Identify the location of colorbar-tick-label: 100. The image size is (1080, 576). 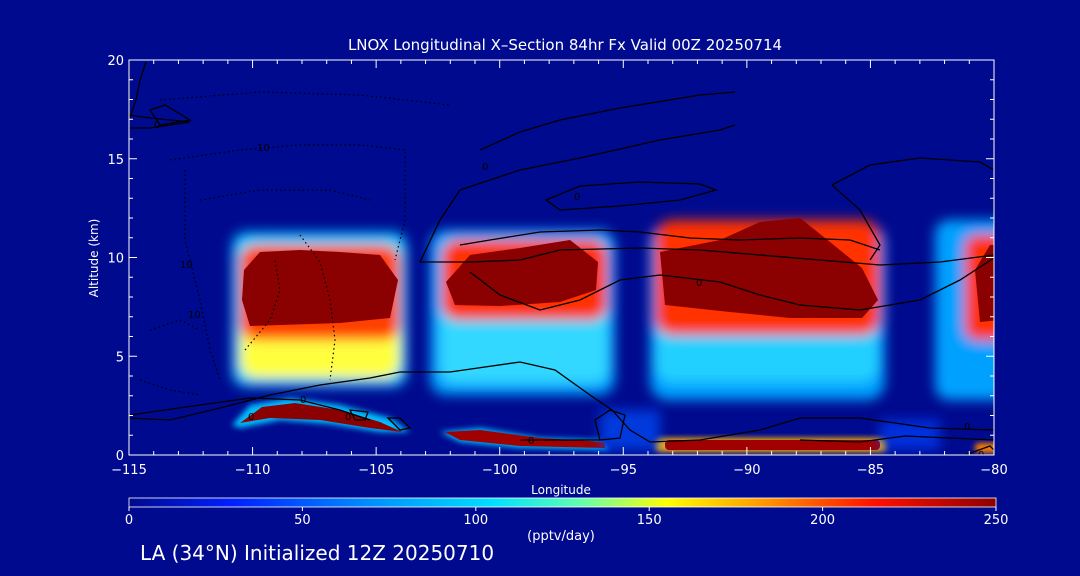
(475, 520).